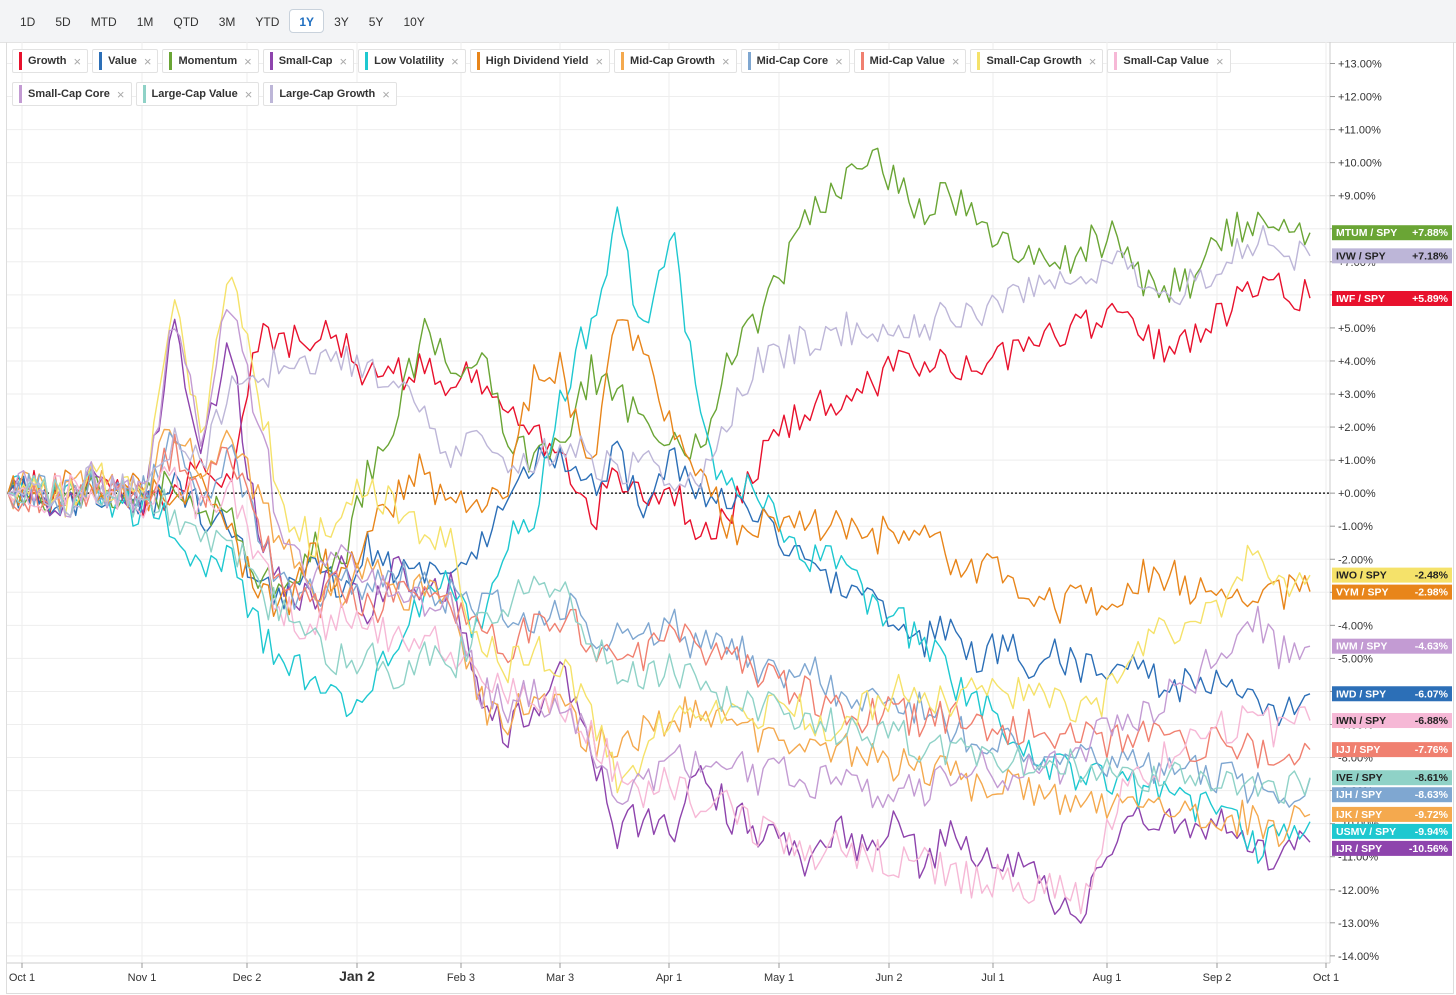 The width and height of the screenshot is (1456, 995). Describe the element at coordinates (1360, 299) in the screenshot. I see `end-tag-ticker: IWF / SPY` at that location.